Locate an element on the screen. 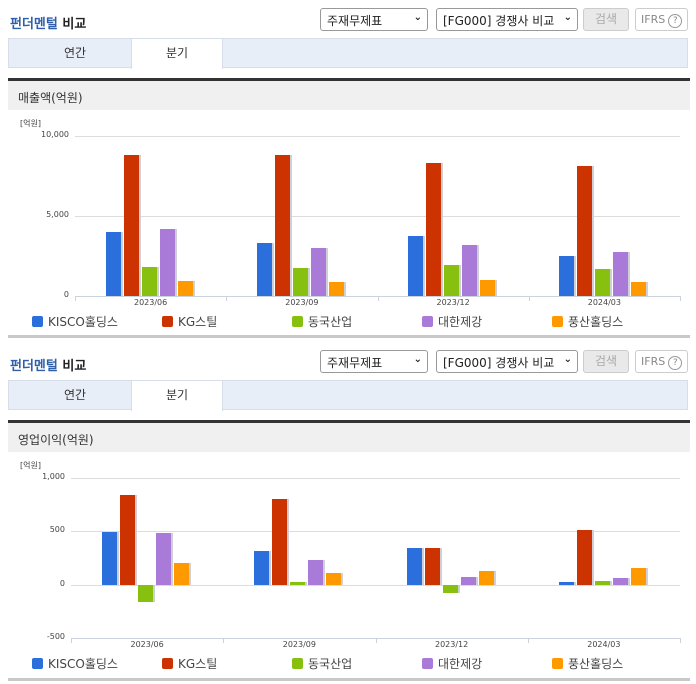 This screenshot has width=696, height=684. y-tick-label: 1,000 is located at coordinates (53, 476).